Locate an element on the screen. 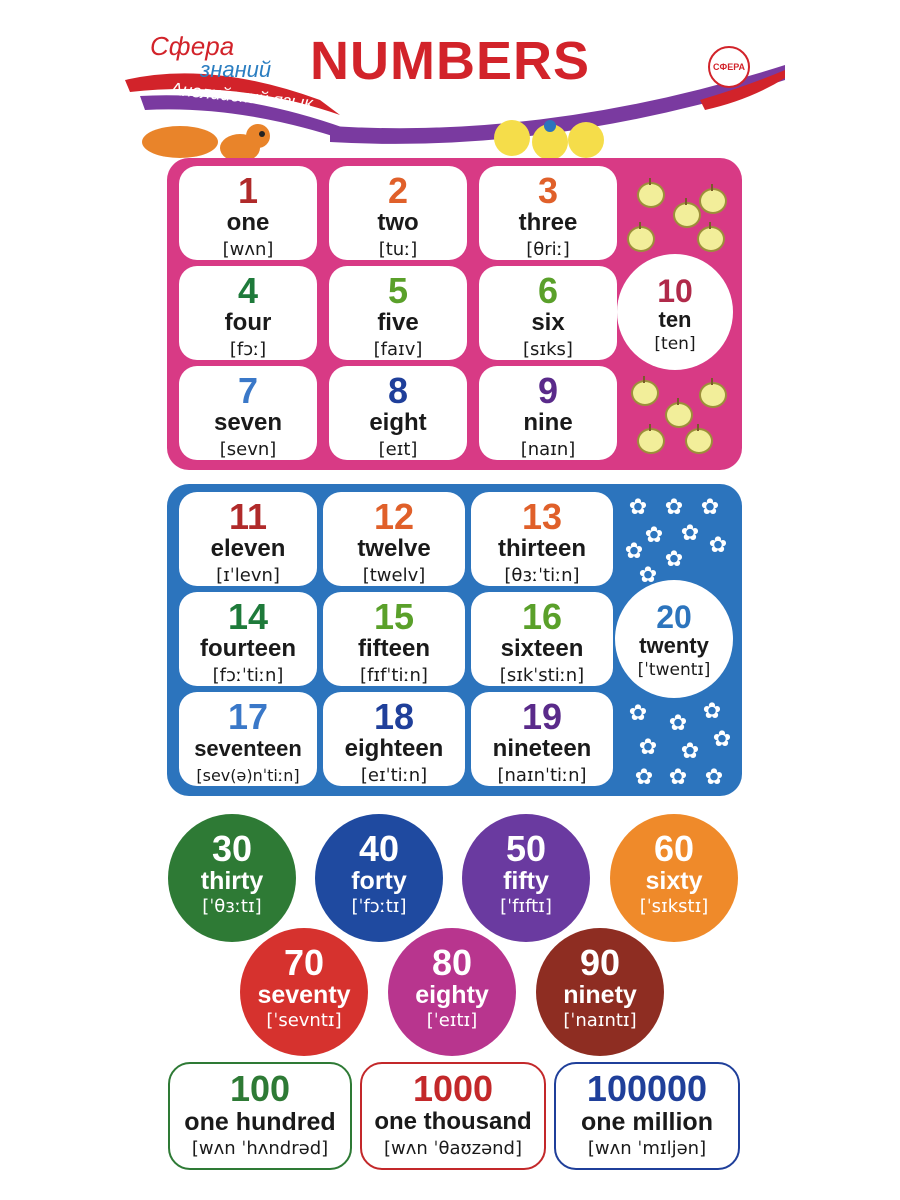 This screenshot has height=1200, width=900. number-card-20: 20 twenty [ˈtwentɪ] is located at coordinates (674, 639).